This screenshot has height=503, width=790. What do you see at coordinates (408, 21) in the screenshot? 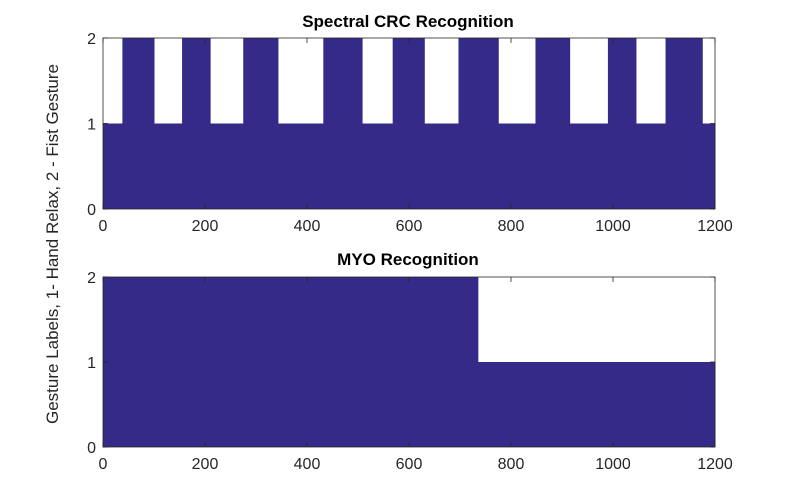
I see `chart-title: Spectral CRC Recognition` at bounding box center [408, 21].